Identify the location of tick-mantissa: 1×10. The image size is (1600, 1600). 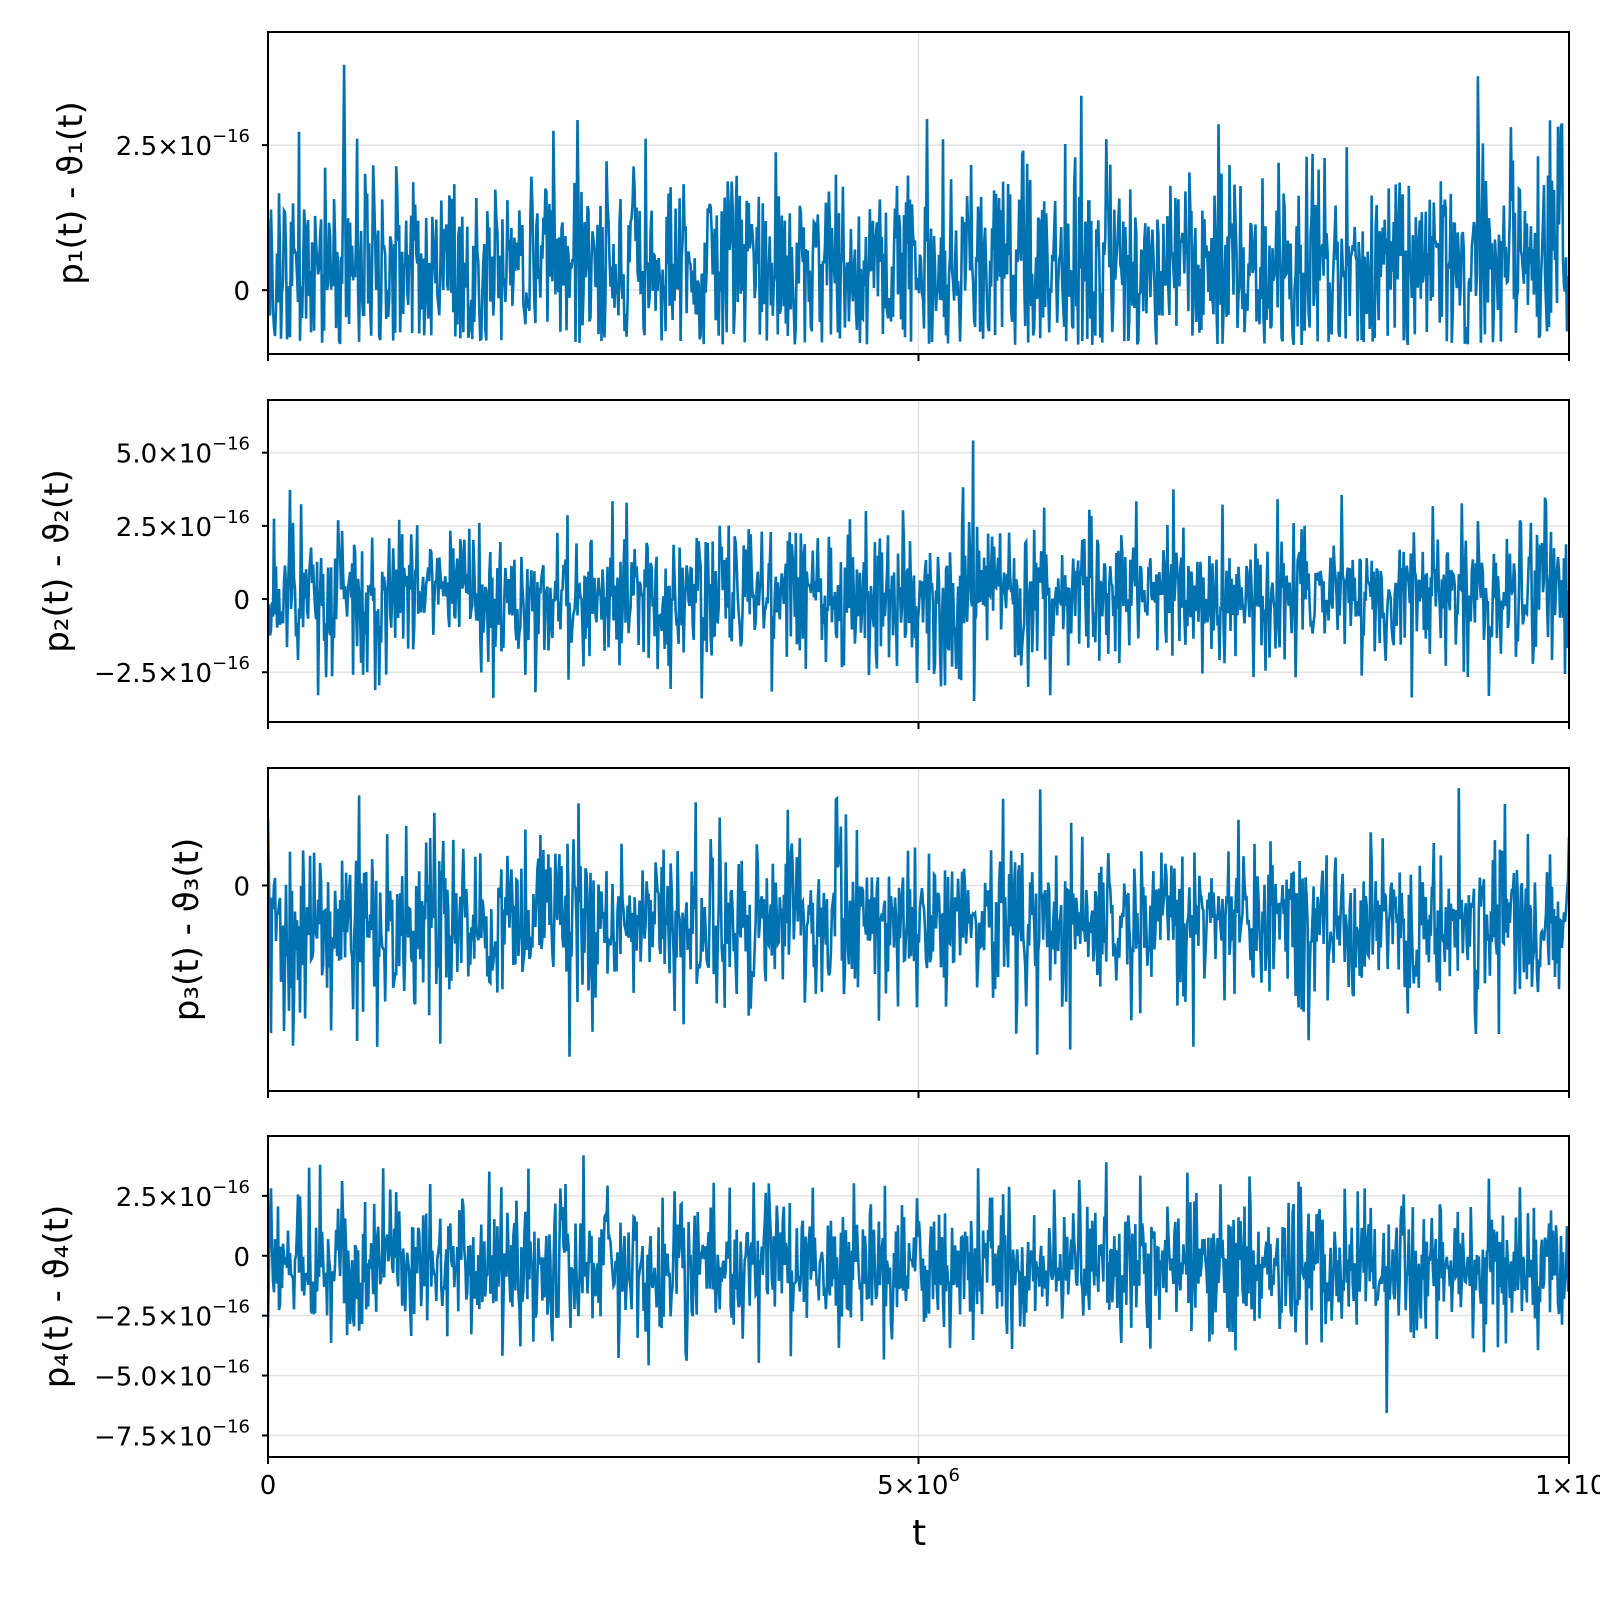
(1567, 1486).